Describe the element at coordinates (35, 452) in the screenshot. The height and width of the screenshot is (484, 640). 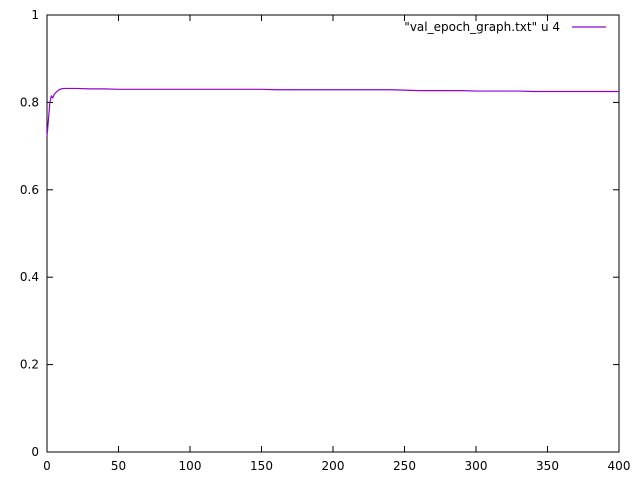
I see `y-tick-label: 0` at that location.